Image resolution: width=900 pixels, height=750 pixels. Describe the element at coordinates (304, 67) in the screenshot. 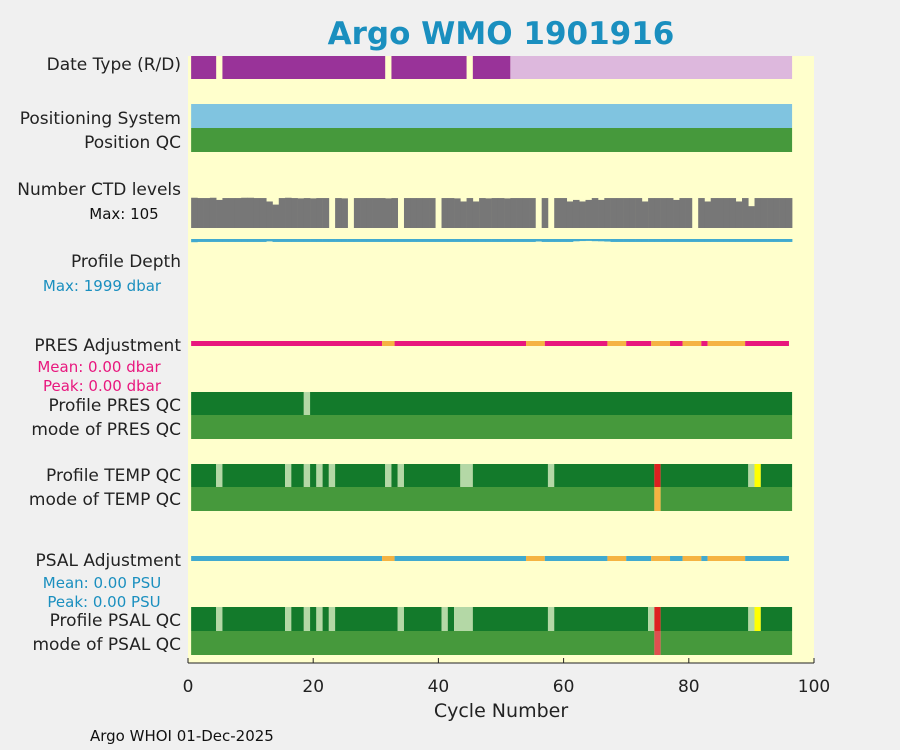

I see `date-type-segment` at that location.